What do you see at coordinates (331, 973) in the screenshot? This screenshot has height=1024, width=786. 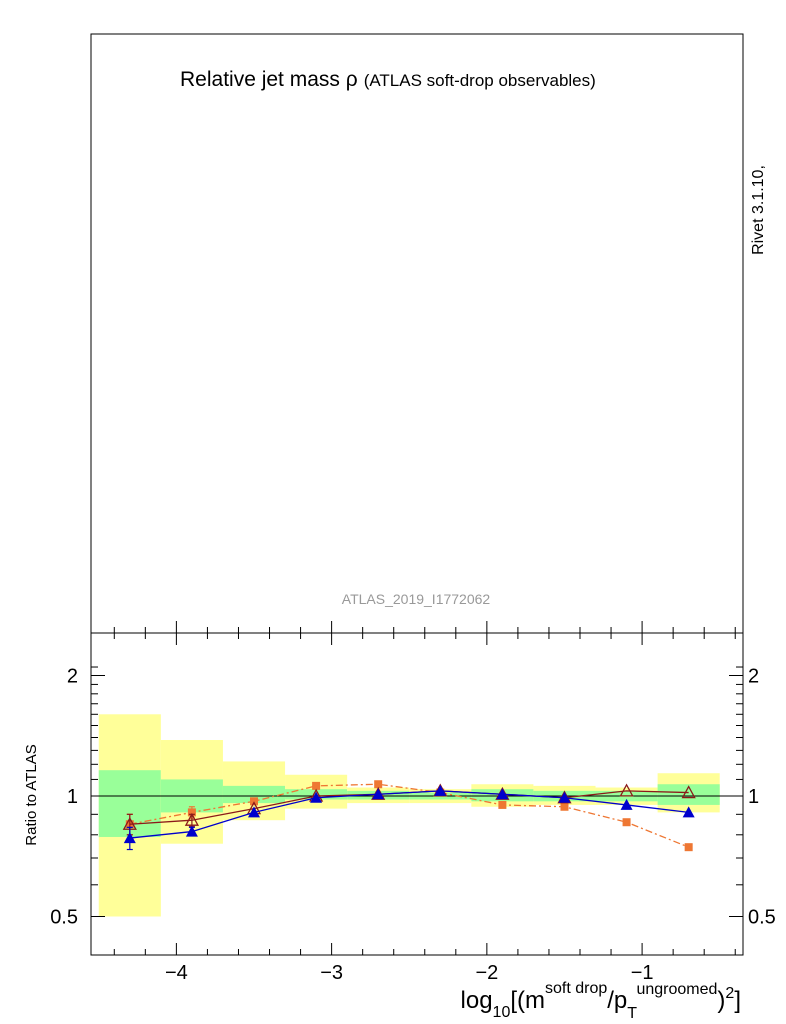 I see `x-tick-label-1: −3` at bounding box center [331, 973].